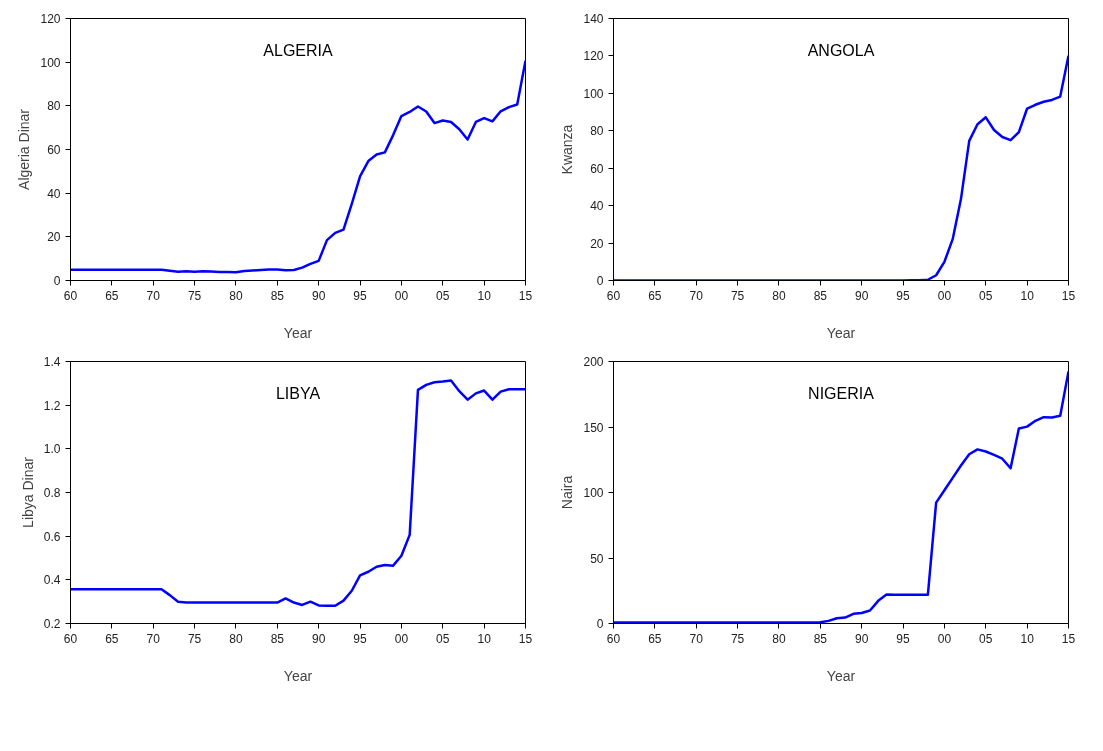 This screenshot has height=751, width=1103. Describe the element at coordinates (52, 624) in the screenshot. I see `y-tick-label: 0.2` at that location.